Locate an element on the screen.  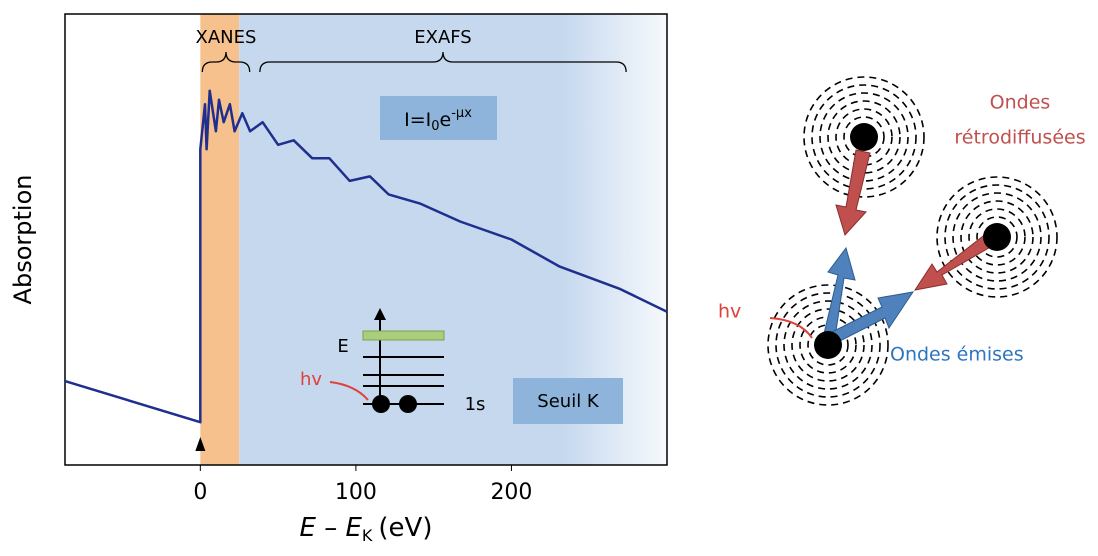
brace-label: XANES is located at coordinates (226, 37).